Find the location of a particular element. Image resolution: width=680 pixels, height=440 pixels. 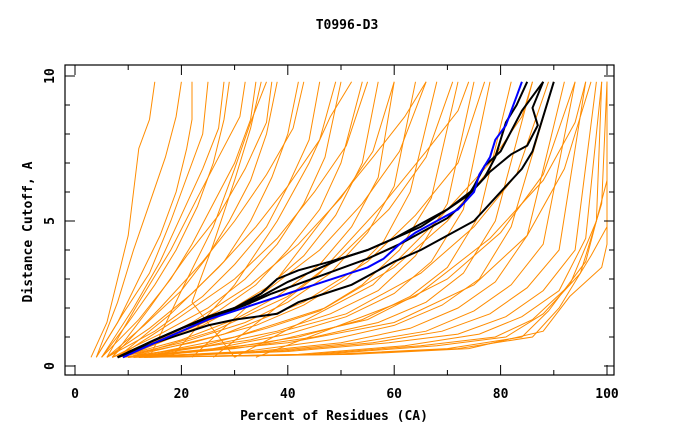

x-tick-label: 80 is located at coordinates (501, 394).